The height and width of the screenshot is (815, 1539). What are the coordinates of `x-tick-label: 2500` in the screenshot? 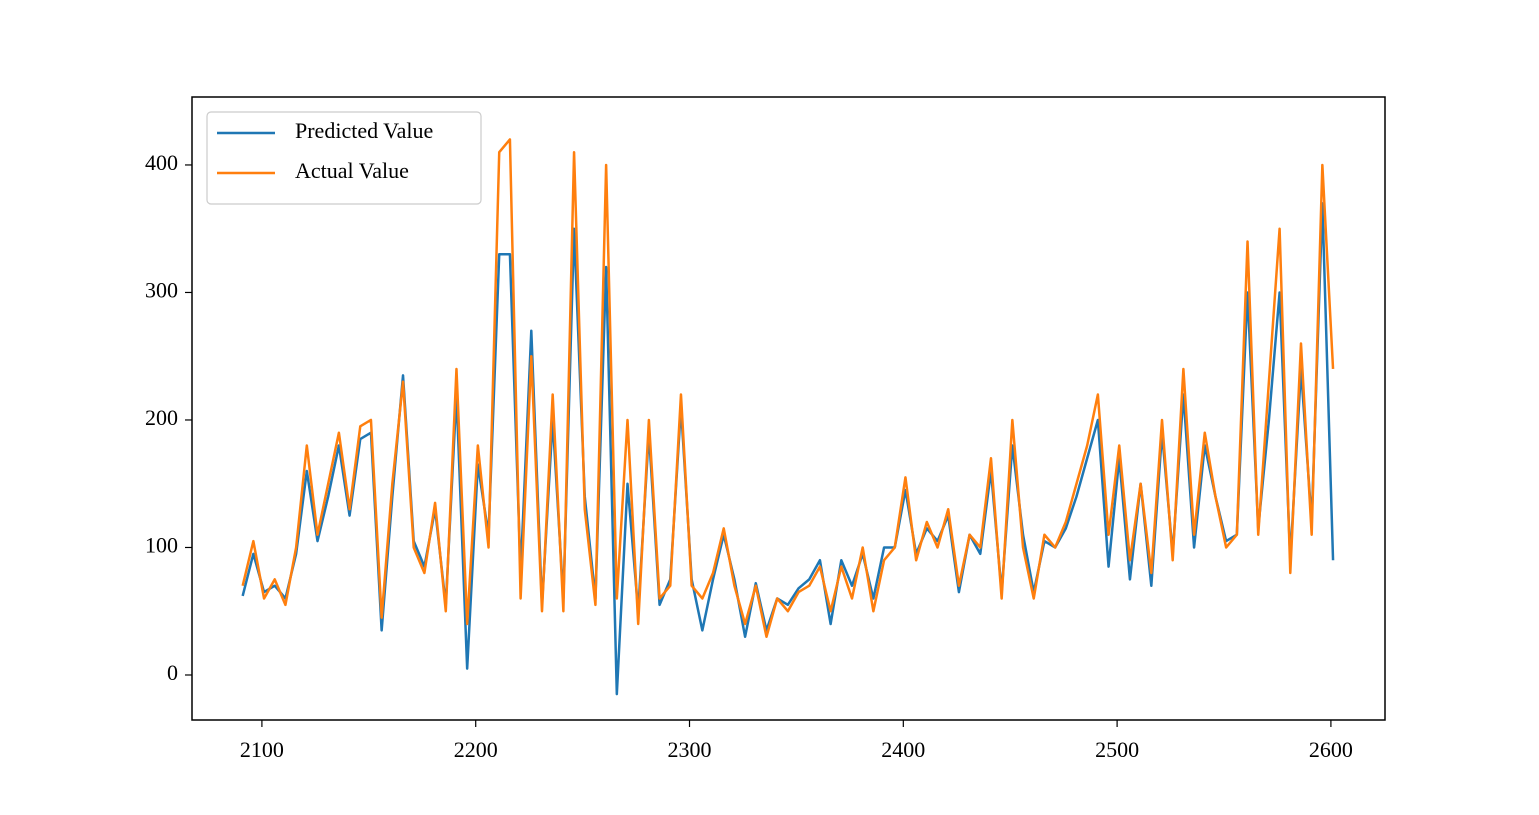 It's located at (1117, 749).